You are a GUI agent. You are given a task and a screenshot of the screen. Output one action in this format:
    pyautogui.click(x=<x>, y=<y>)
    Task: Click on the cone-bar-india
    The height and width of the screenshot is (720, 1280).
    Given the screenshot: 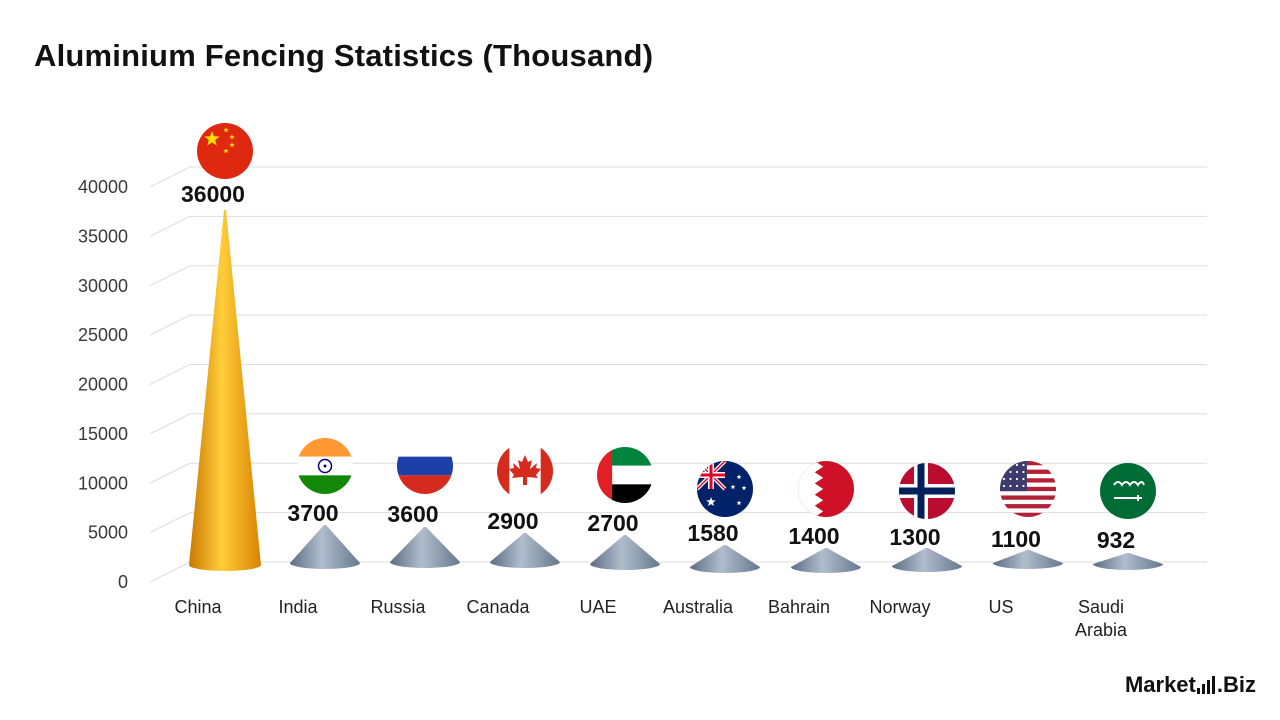 What is the action you would take?
    pyautogui.click(x=325, y=547)
    